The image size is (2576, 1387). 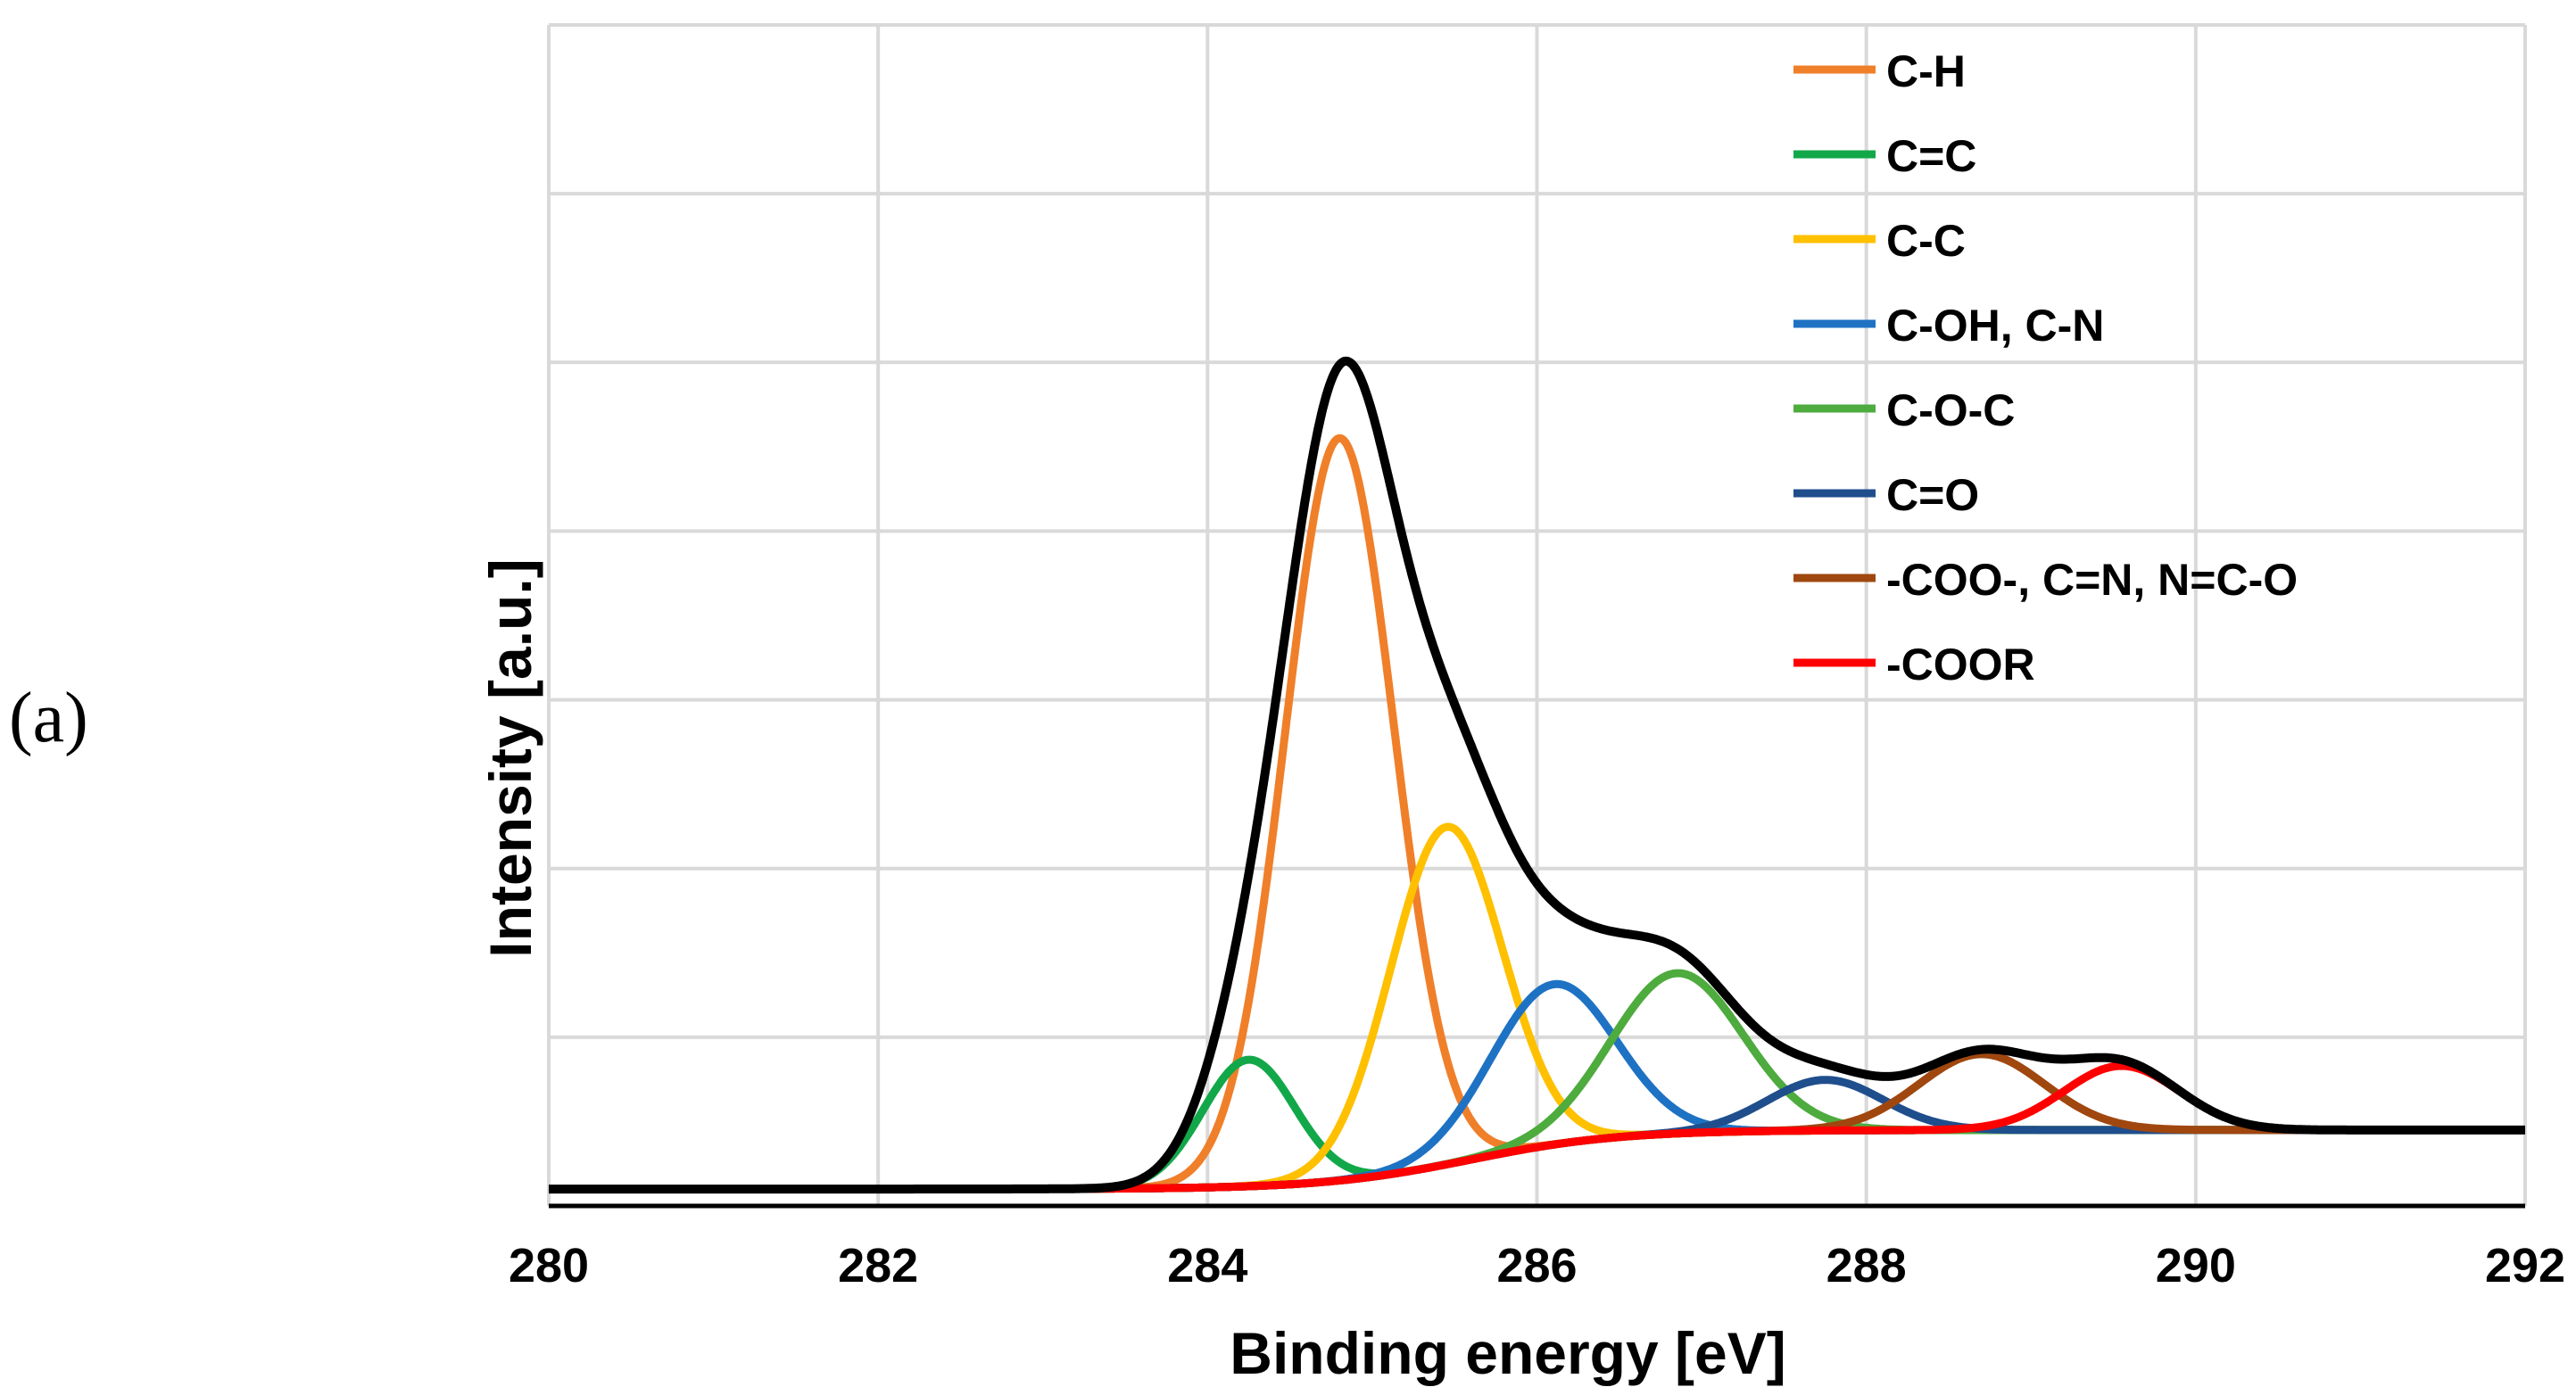 What do you see at coordinates (1931, 156) in the screenshot?
I see `legend-label: C=C` at bounding box center [1931, 156].